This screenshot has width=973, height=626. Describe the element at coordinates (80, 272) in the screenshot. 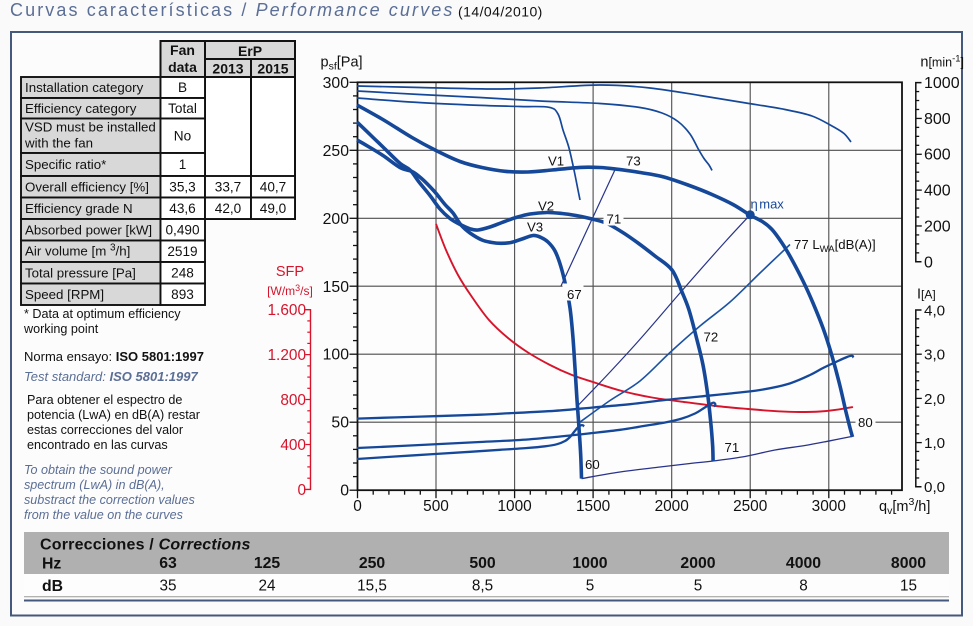

I see `svg-text: Total pressure [Pa]` at that location.